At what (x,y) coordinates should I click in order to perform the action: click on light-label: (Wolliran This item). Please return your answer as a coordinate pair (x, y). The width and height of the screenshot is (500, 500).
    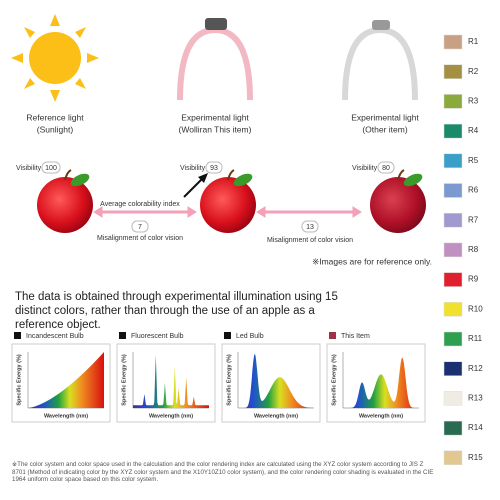
    Looking at the image, I should click on (215, 129).